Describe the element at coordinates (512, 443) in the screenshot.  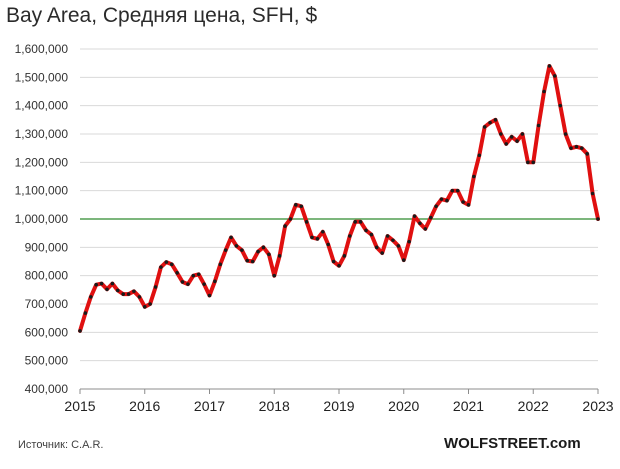
I see `brand-logo-text: WOLFSTREET.com` at that location.